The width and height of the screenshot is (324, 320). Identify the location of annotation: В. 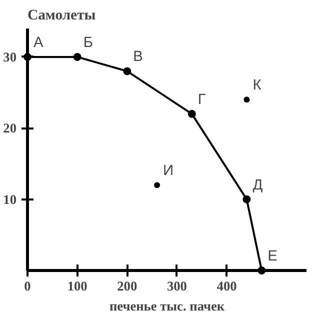
(138, 57).